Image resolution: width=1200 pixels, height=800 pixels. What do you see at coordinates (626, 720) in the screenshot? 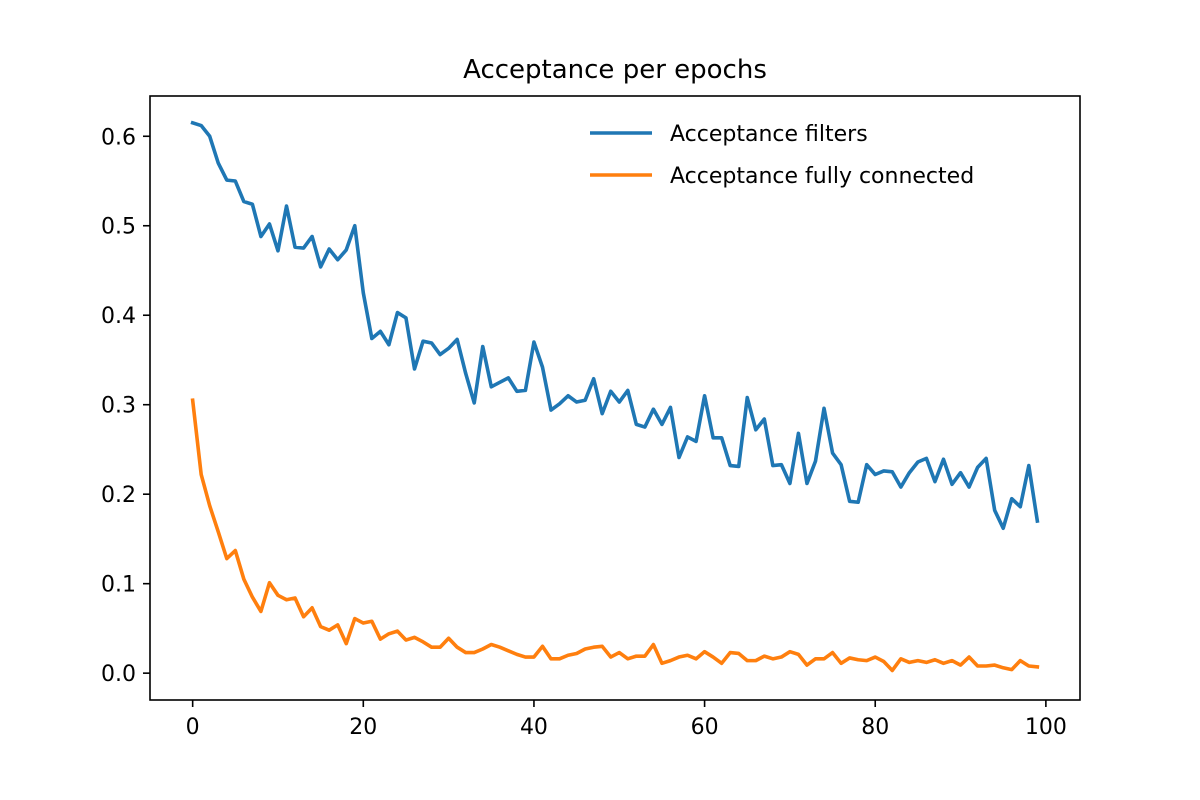
I see `x-axis-ticks: 0 20 40 60 80 100` at bounding box center [626, 720].